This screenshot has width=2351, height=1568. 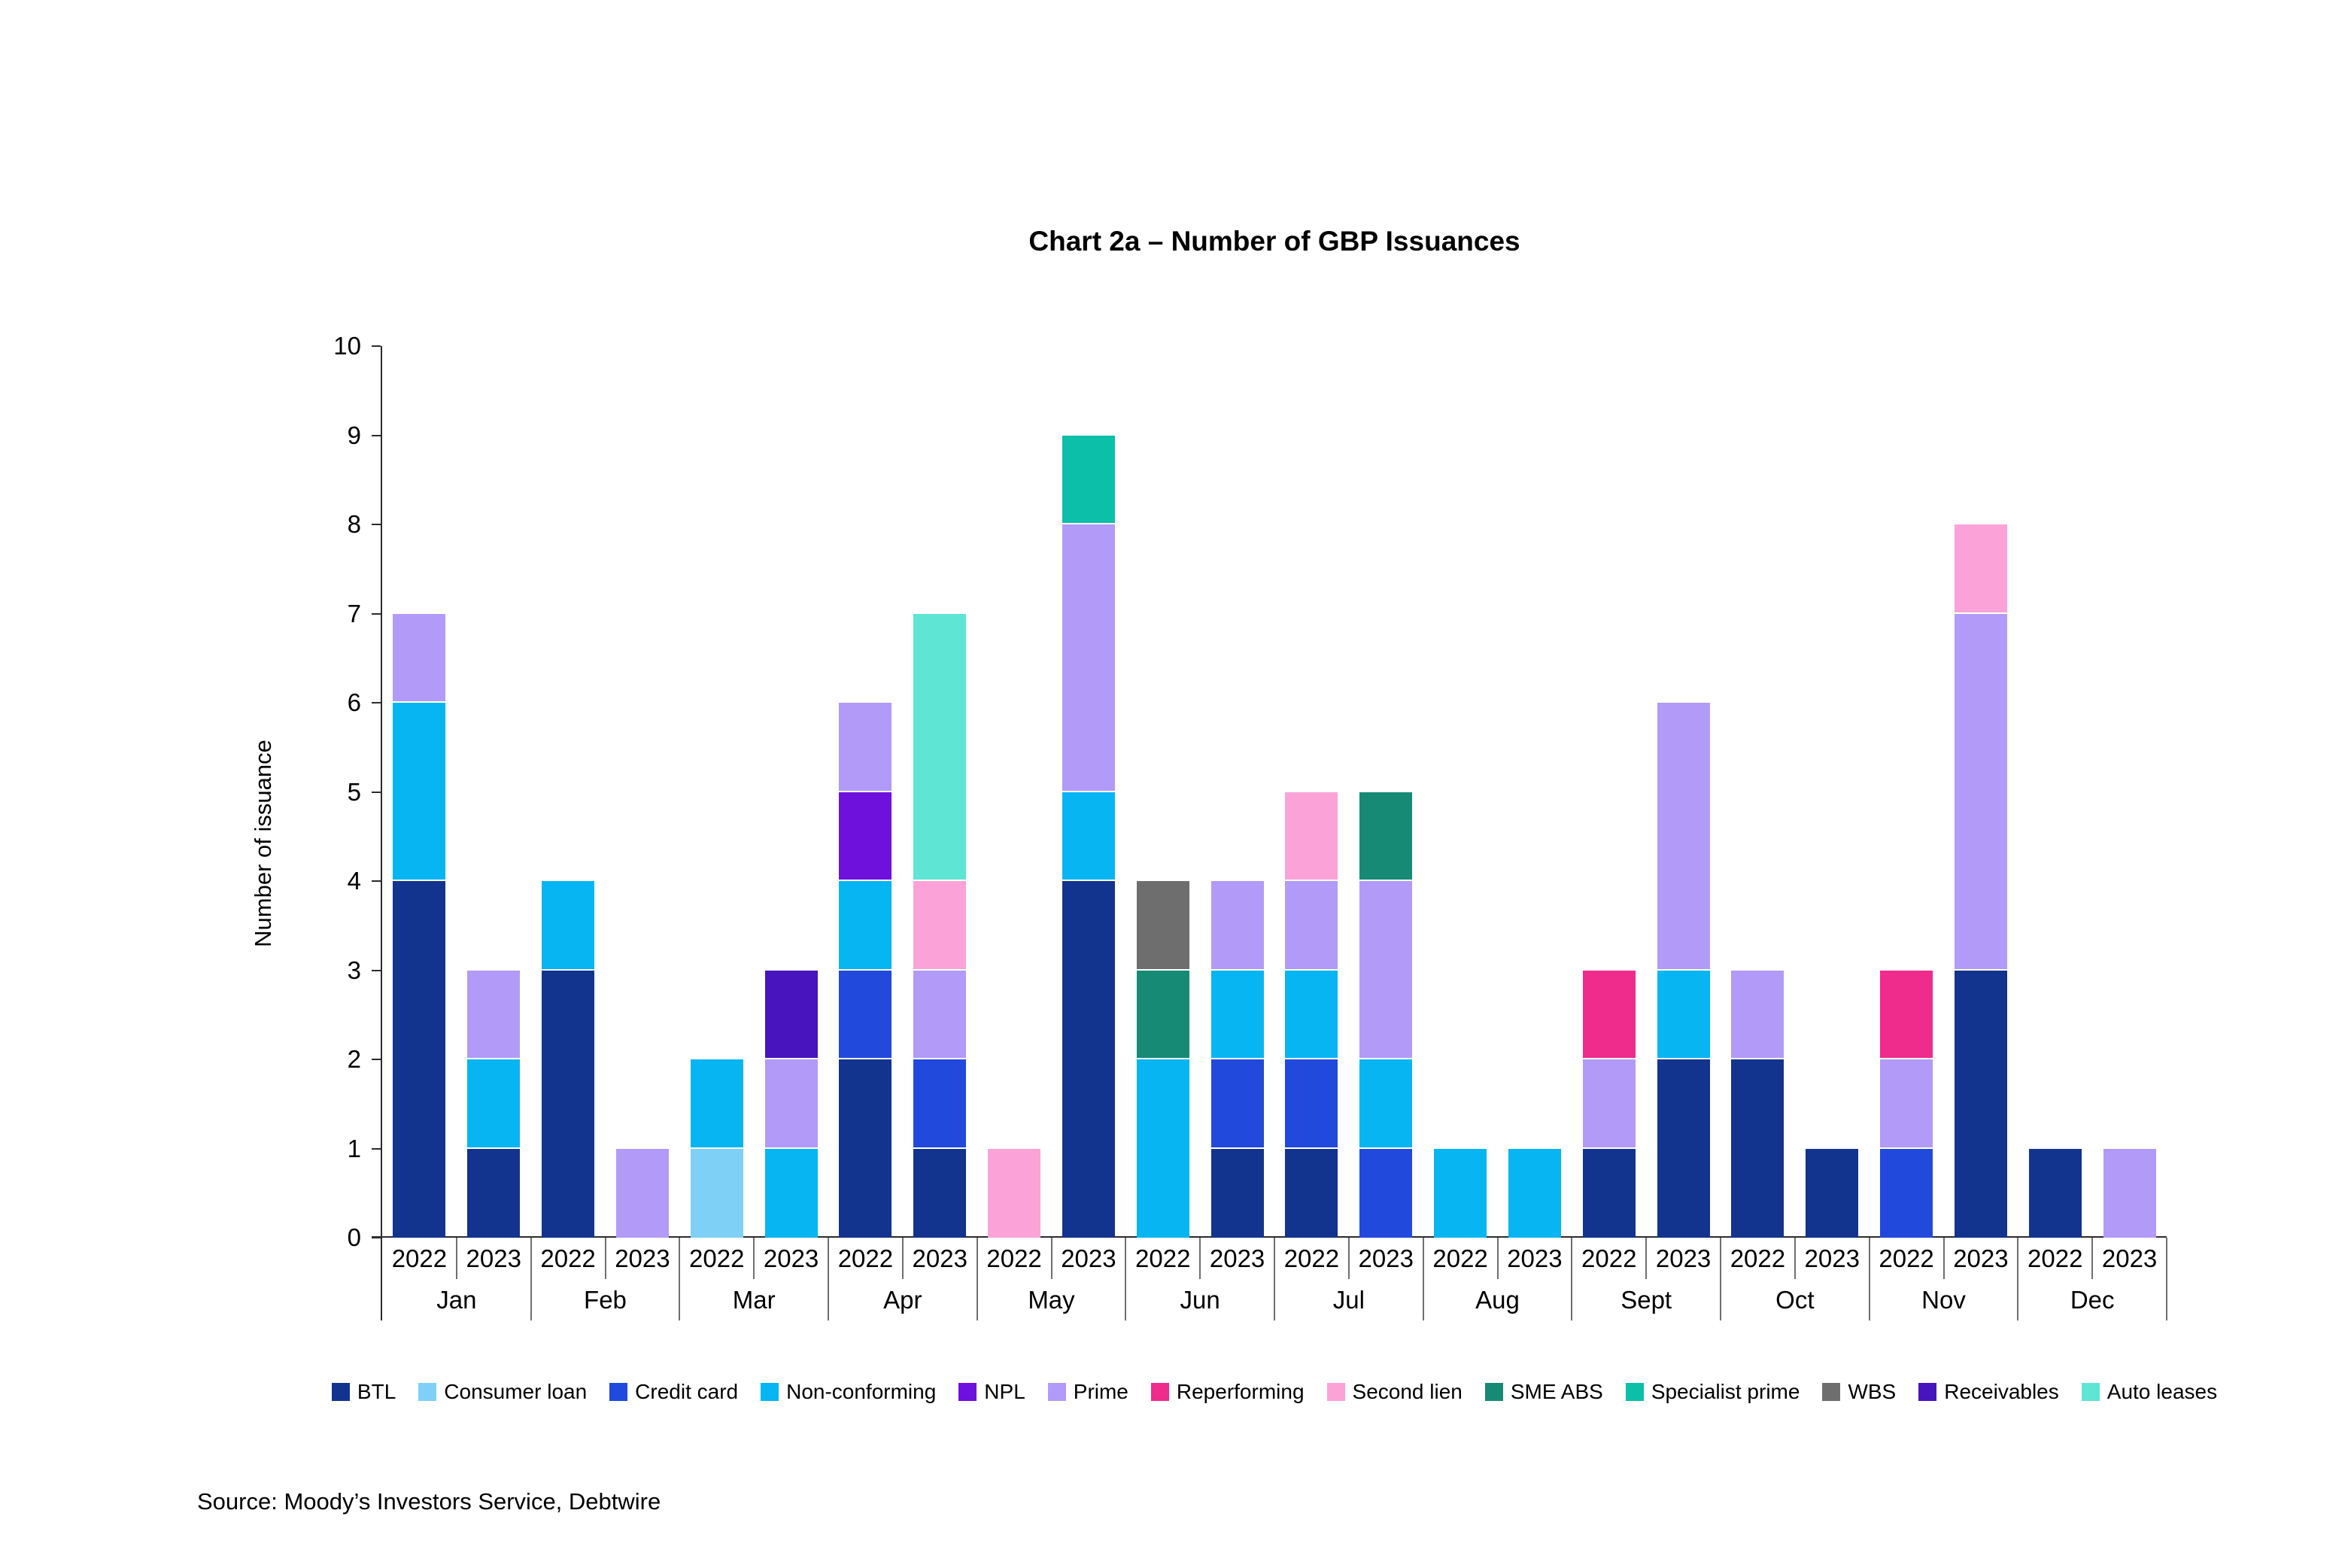 What do you see at coordinates (1227, 1392) in the screenshot?
I see `legend-item-reperforming: Reperforming` at bounding box center [1227, 1392].